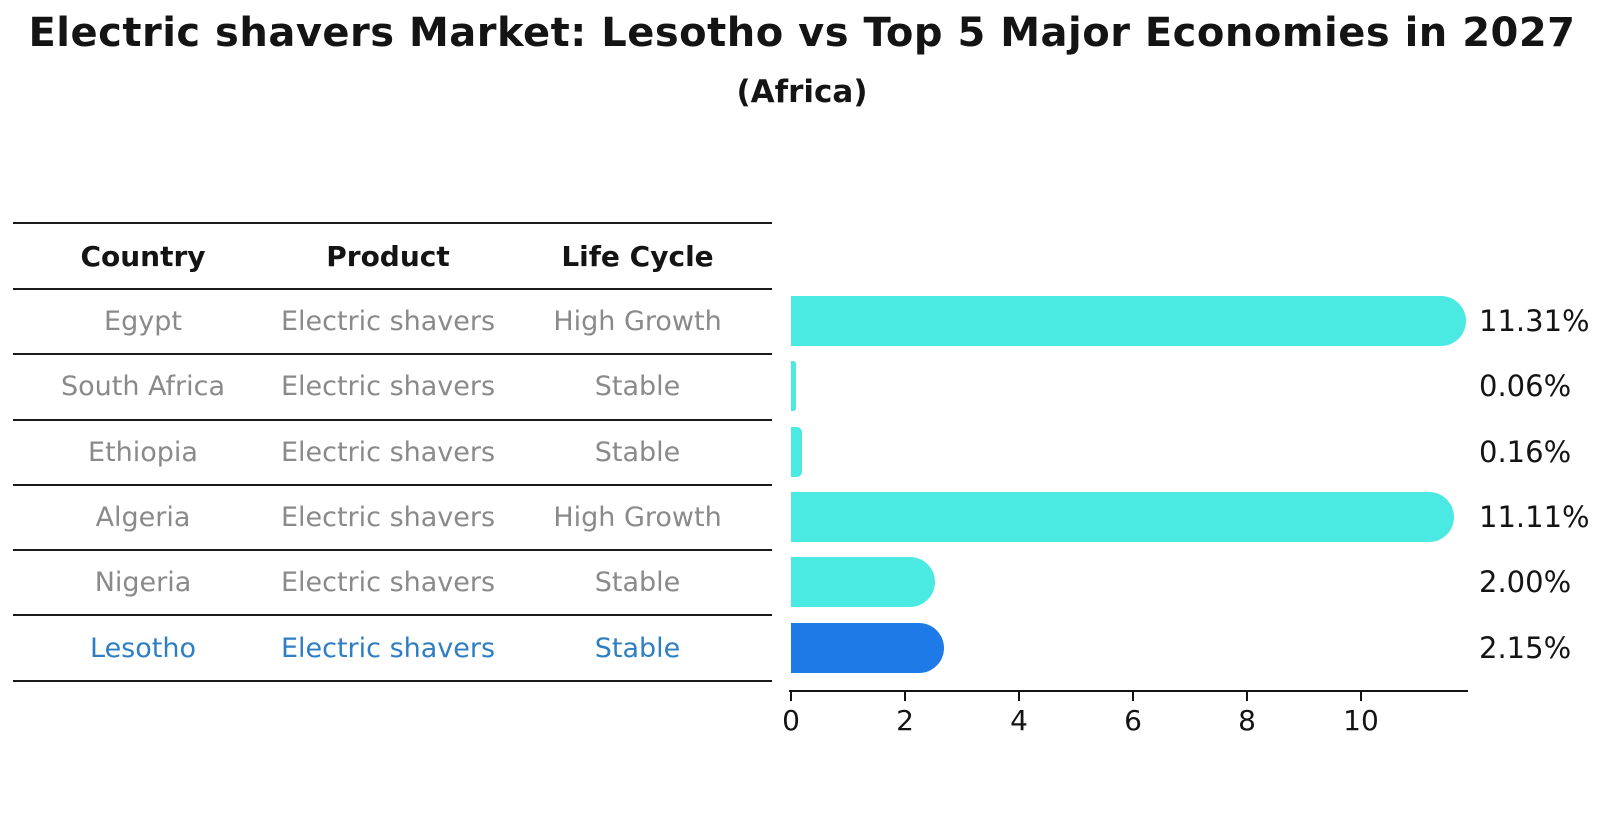  What do you see at coordinates (1525, 386) in the screenshot?
I see `value-label: 0.06%` at bounding box center [1525, 386].